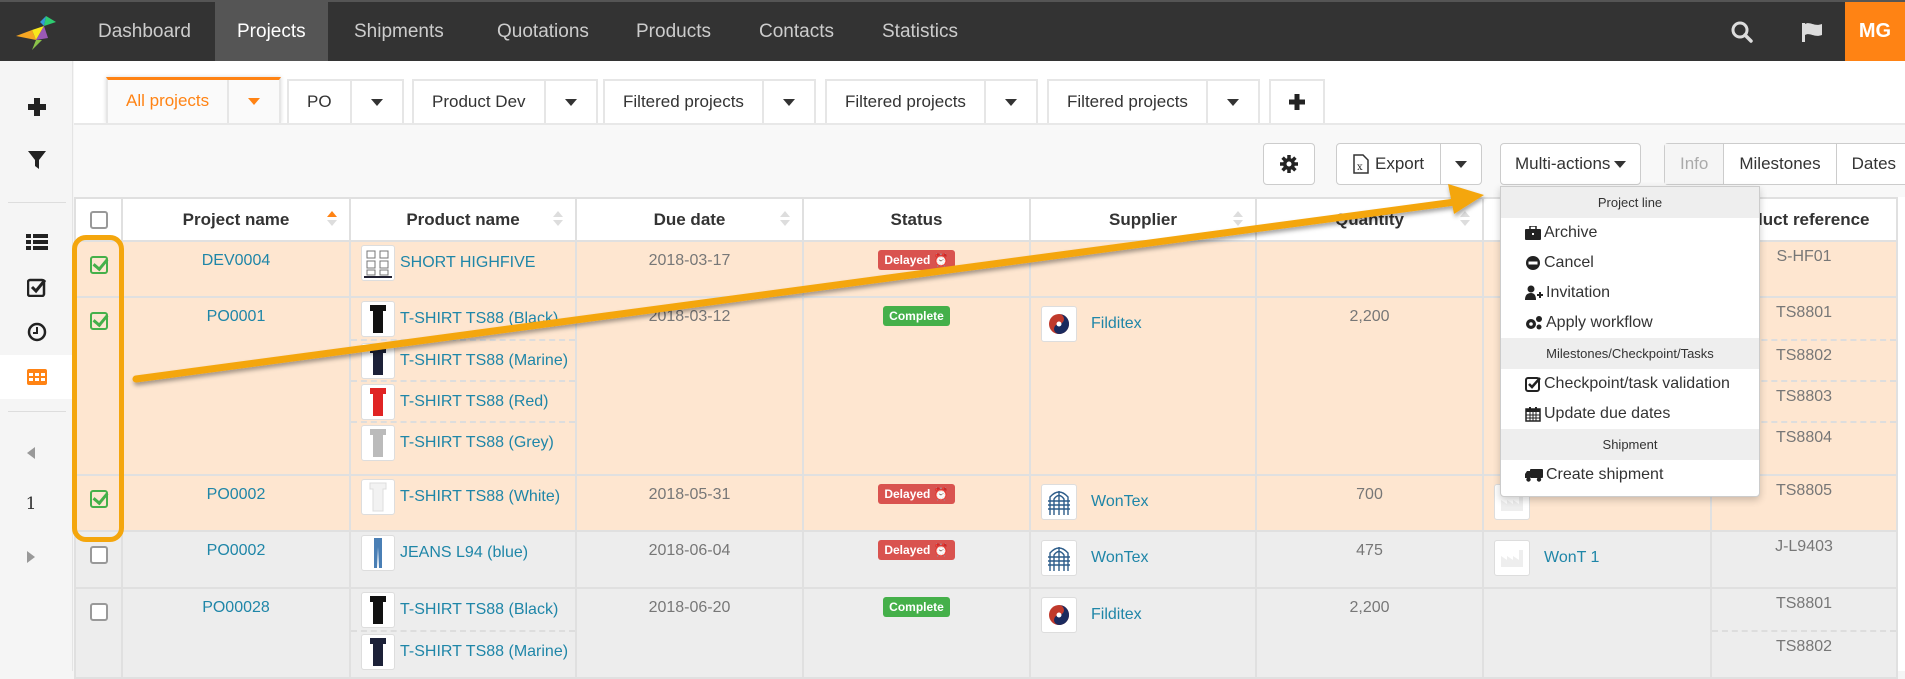  What do you see at coordinates (345, 101) in the screenshot?
I see `tab-po: PO` at bounding box center [345, 101].